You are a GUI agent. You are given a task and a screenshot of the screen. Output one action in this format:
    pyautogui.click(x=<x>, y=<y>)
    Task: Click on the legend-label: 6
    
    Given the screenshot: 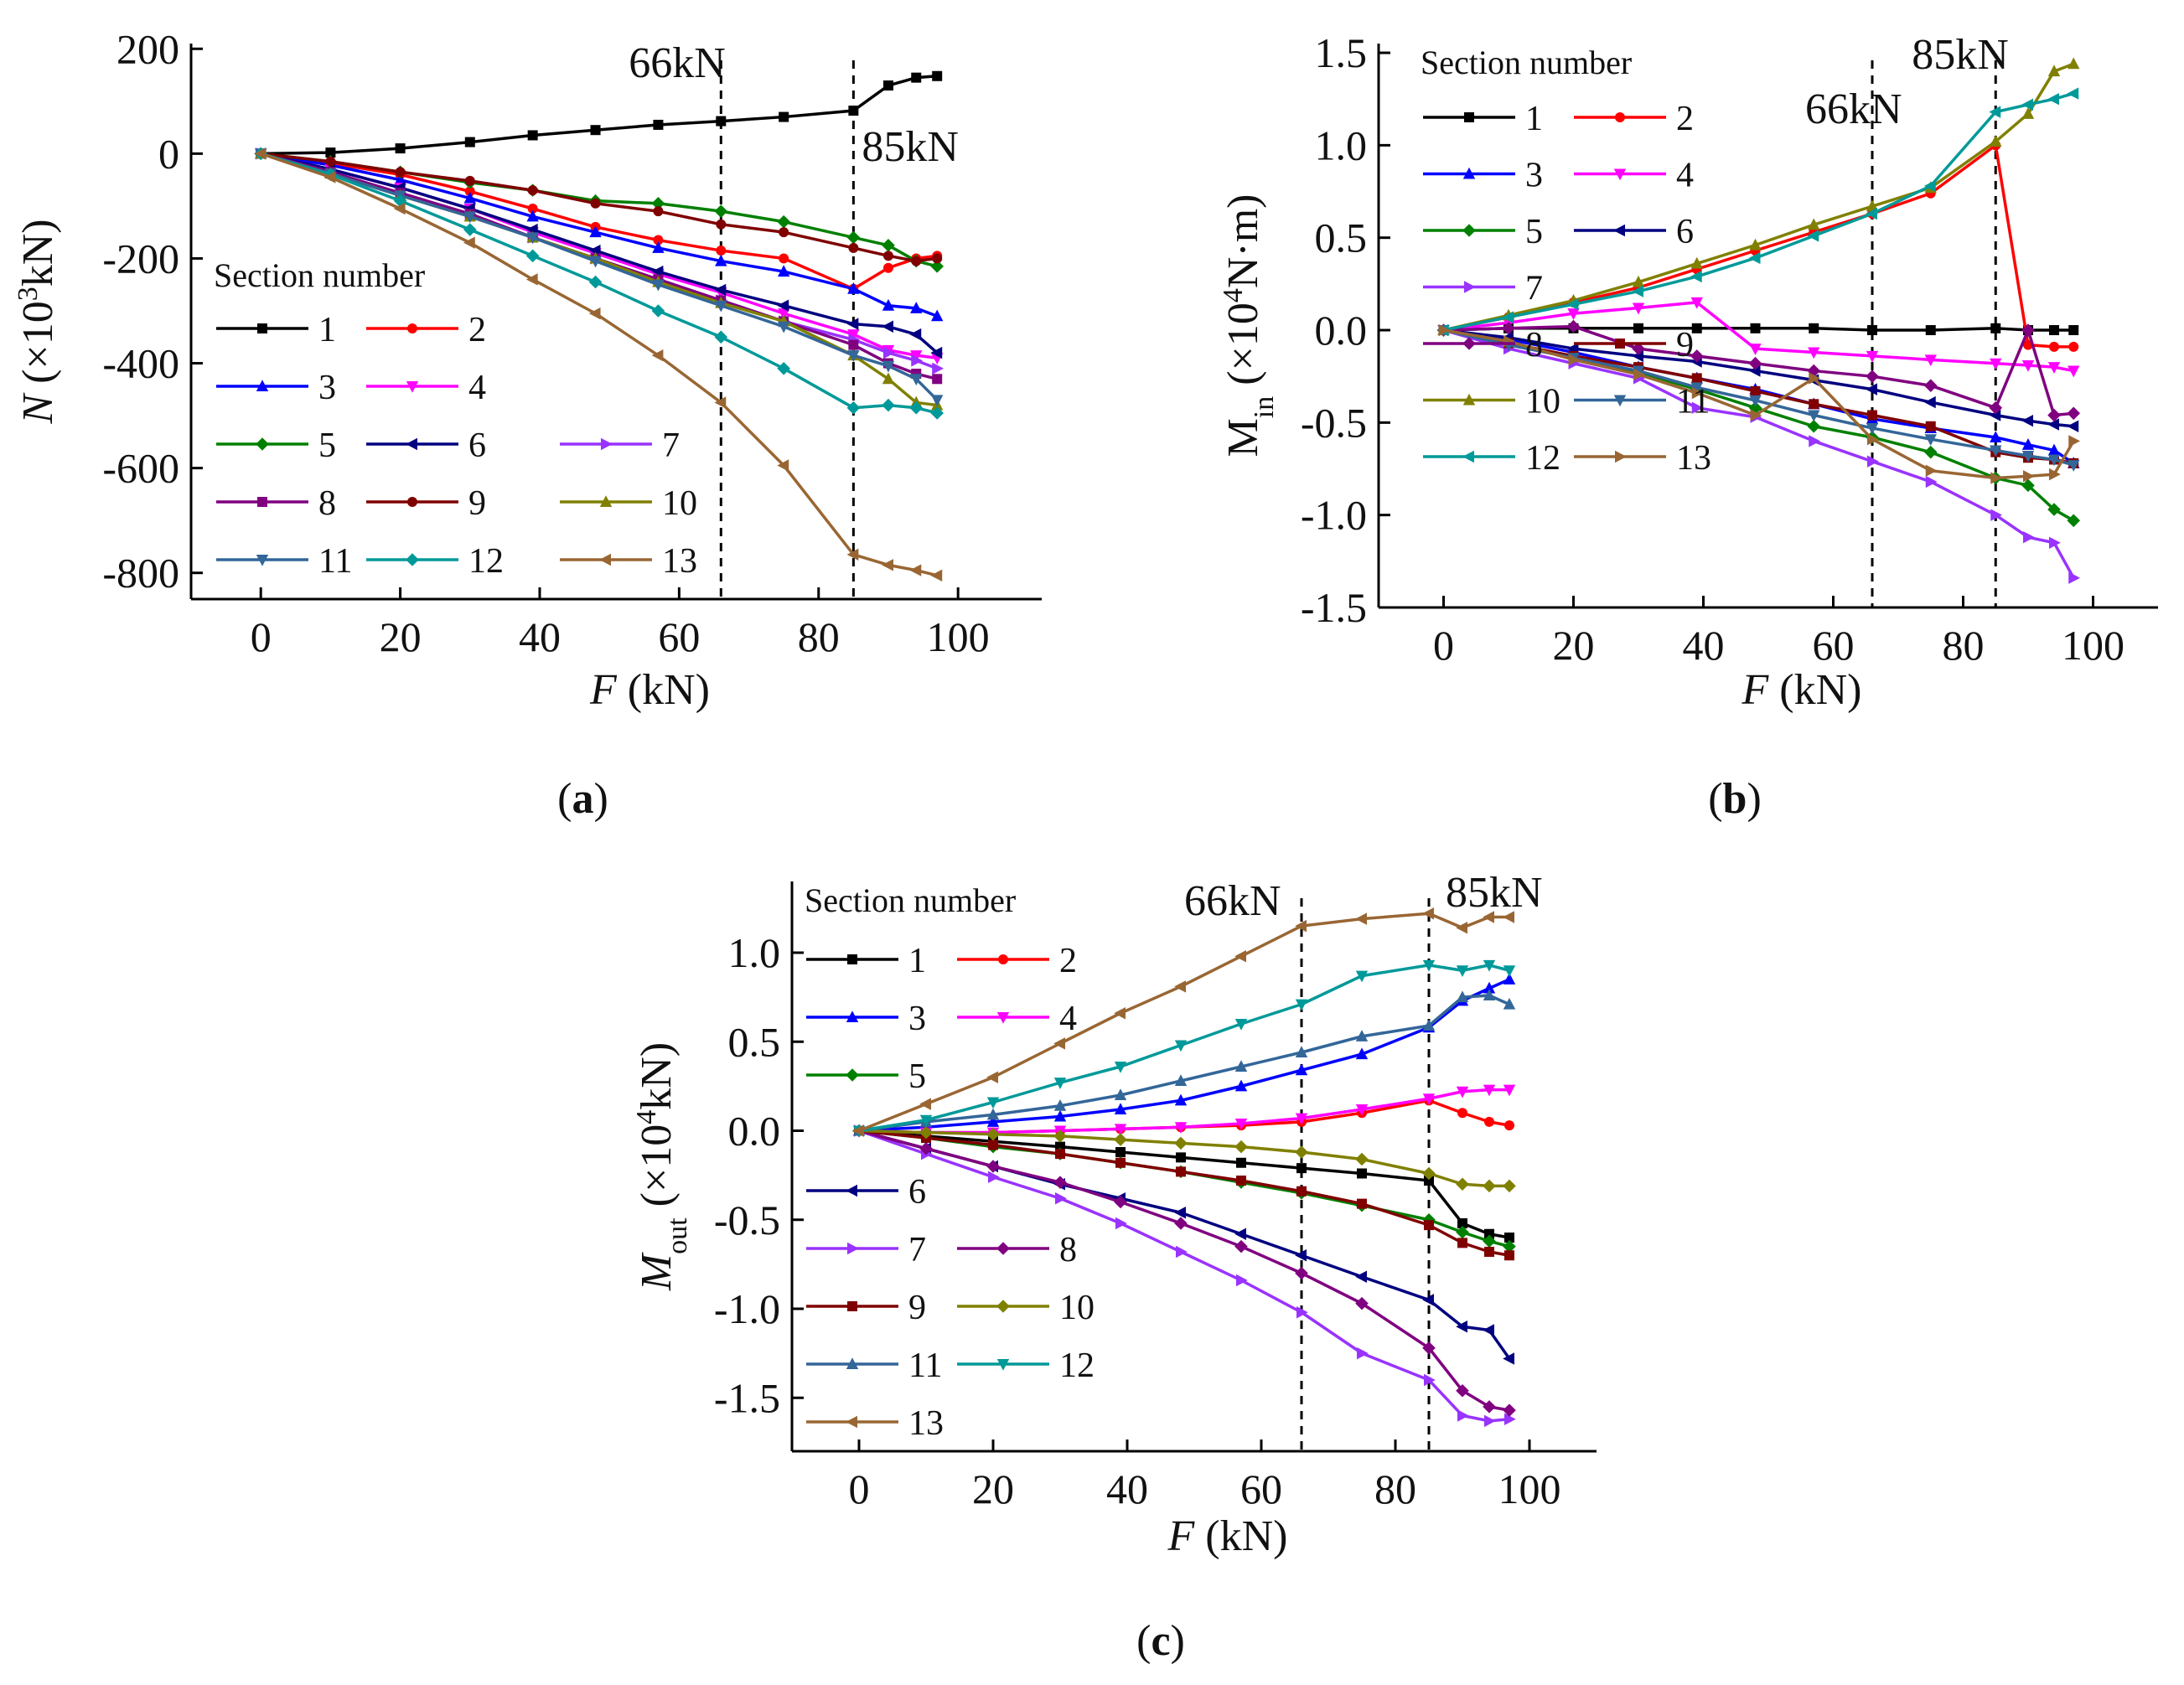 What is the action you would take?
    pyautogui.click(x=1685, y=232)
    